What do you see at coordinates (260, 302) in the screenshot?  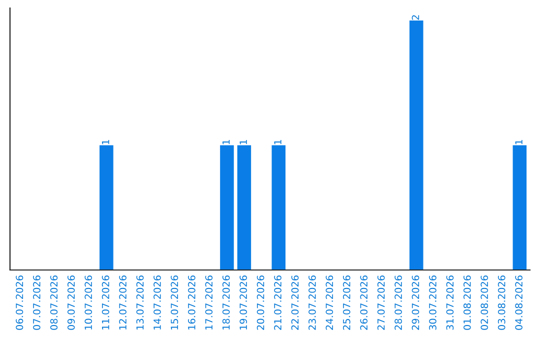 I see `x-tick-label: 20.07.2026` at bounding box center [260, 302].